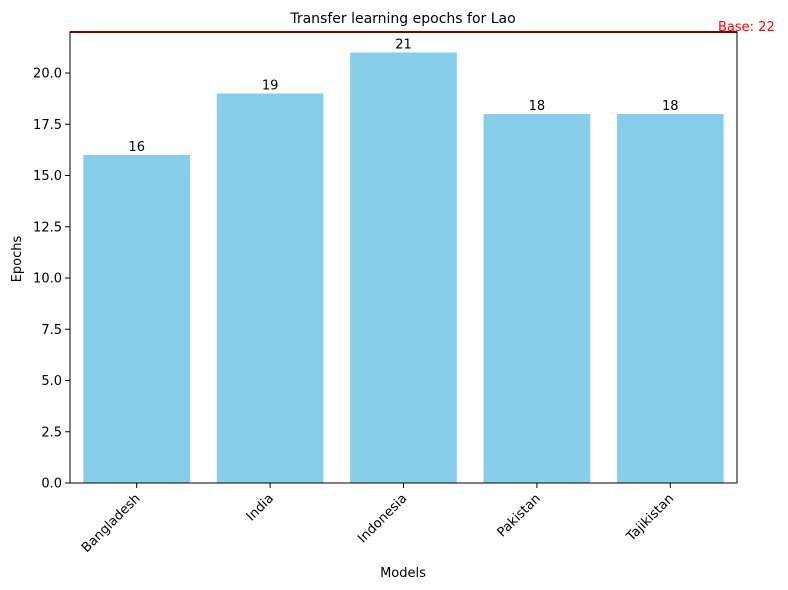 The width and height of the screenshot is (788, 590). What do you see at coordinates (111, 523) in the screenshot?
I see `x-tick-label: Bangladesh` at bounding box center [111, 523].